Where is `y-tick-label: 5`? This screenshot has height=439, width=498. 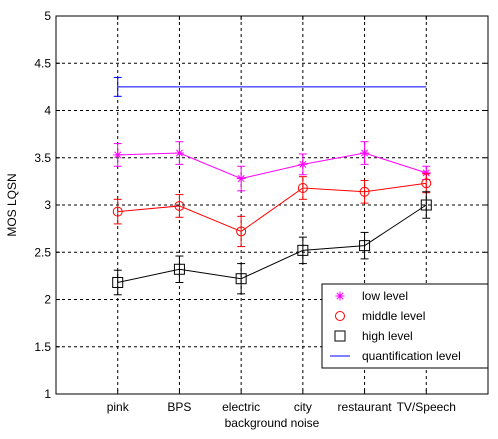
y-tick-label: 5 is located at coordinates (47, 16).